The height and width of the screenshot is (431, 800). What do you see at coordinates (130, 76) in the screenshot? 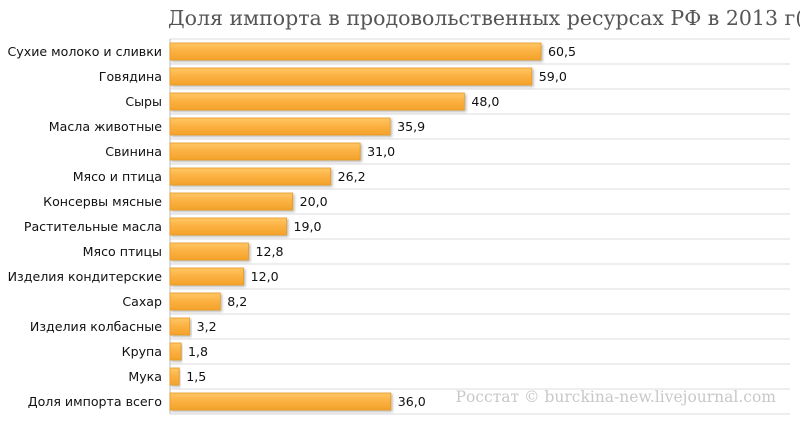
I see `category-label: Говядина` at bounding box center [130, 76].